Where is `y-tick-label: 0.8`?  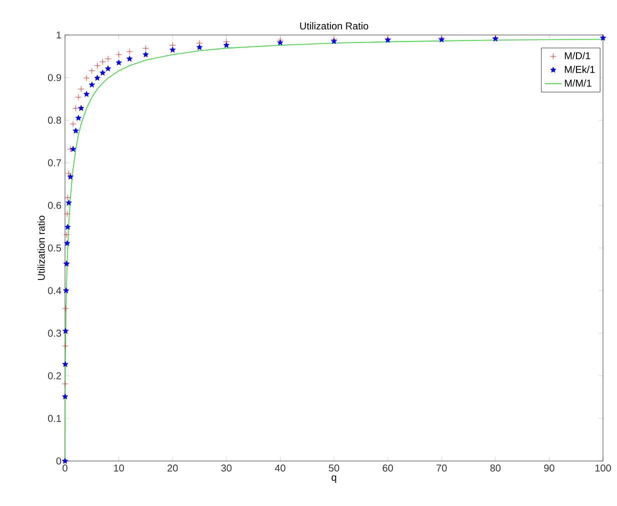
y-tick-label: 0.8 is located at coordinates (55, 120).